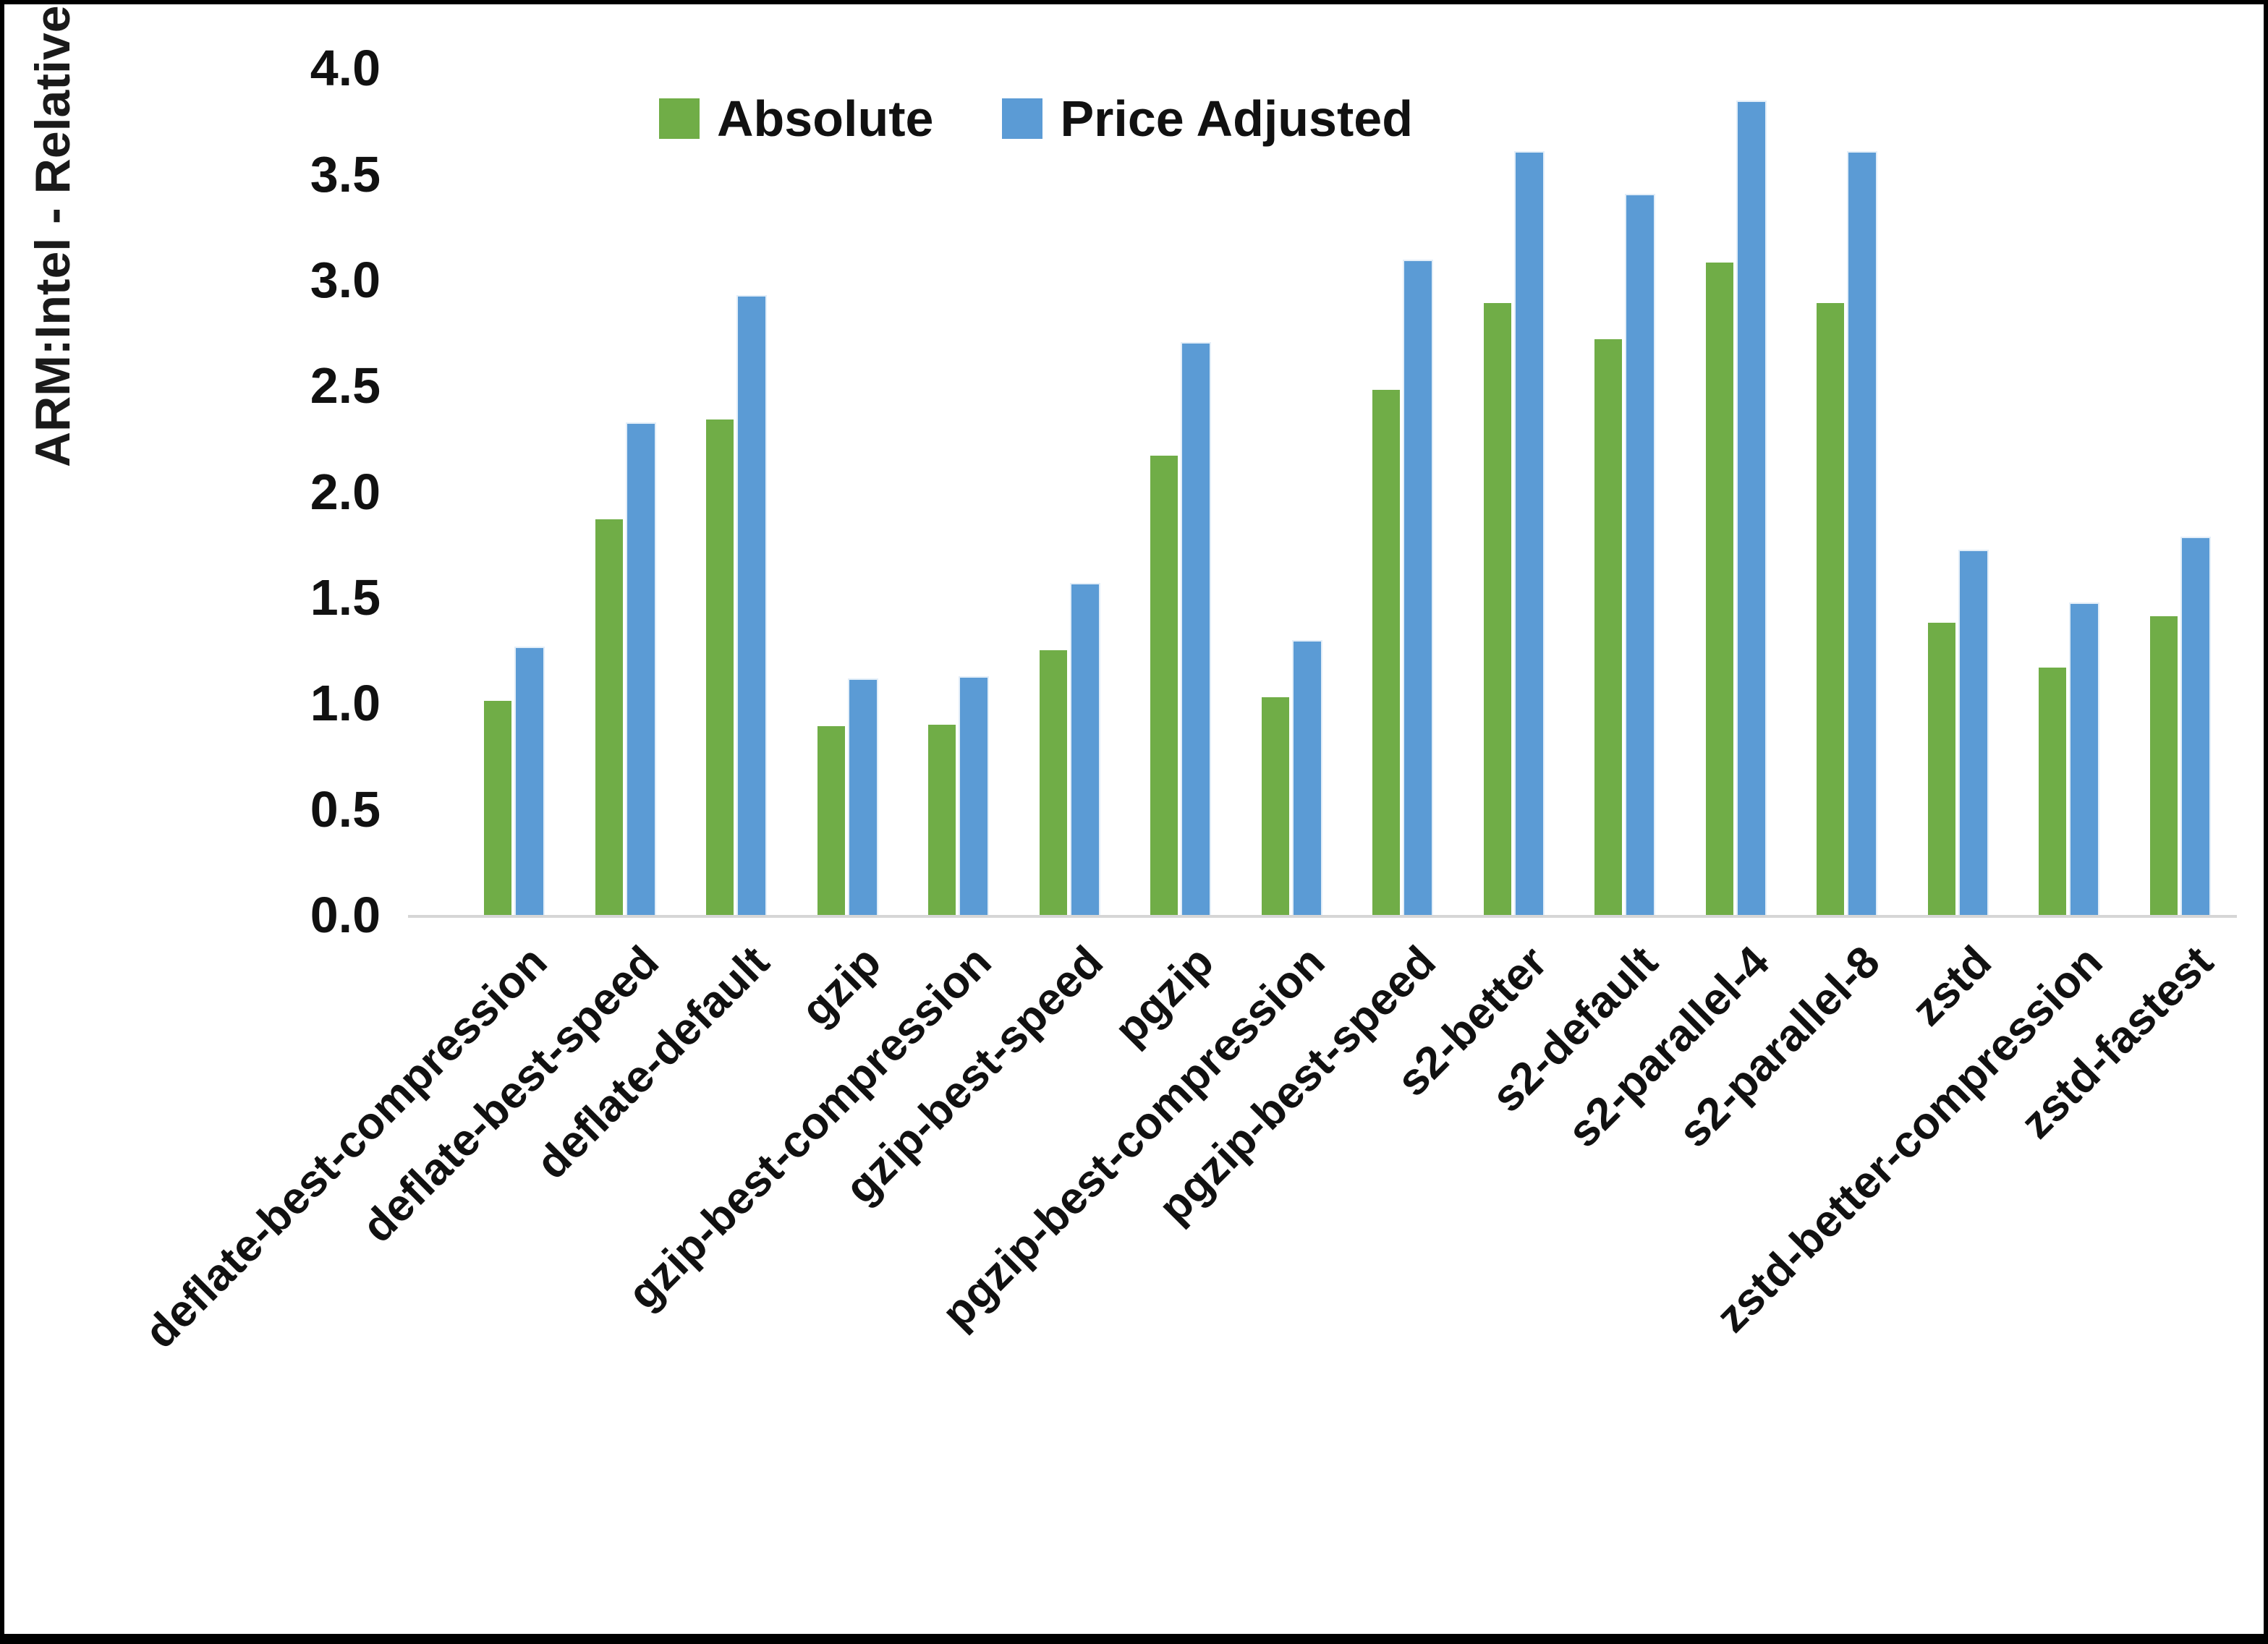  I want to click on y-tick-label: 1.5, so click(345, 597).